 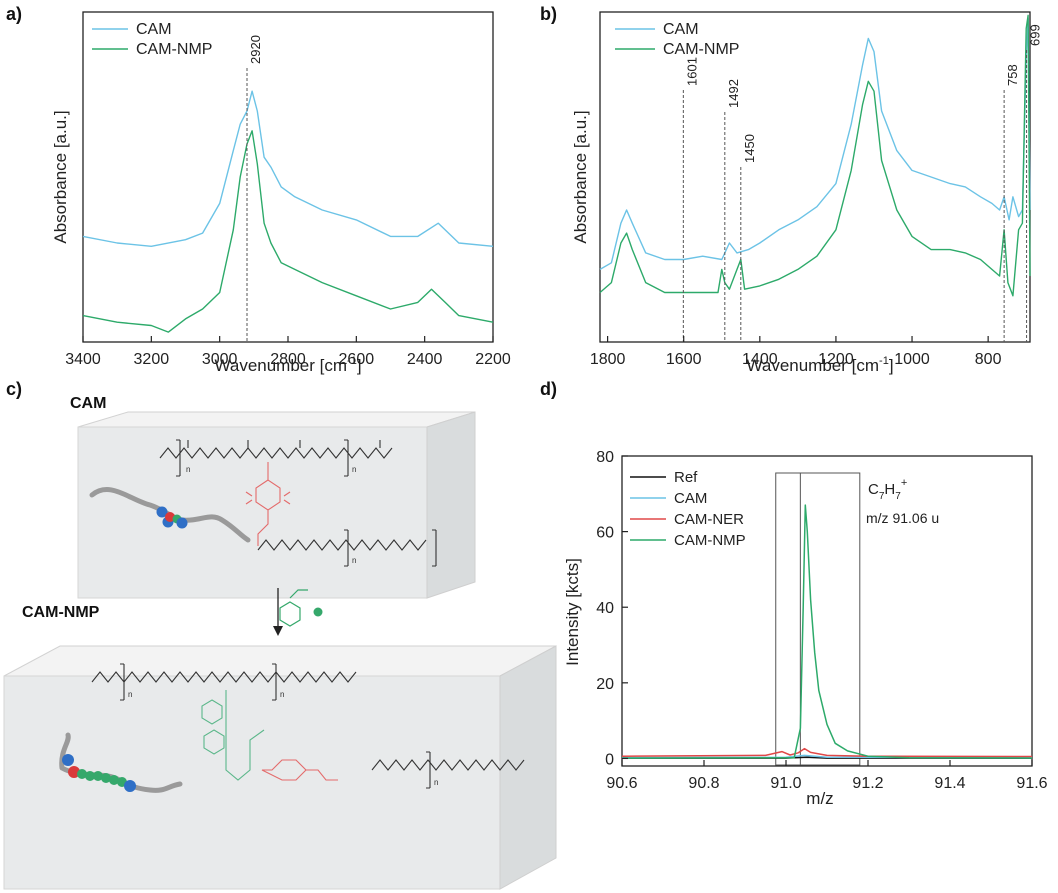 What do you see at coordinates (14, 14) in the screenshot?
I see `panel-a-label: a)` at bounding box center [14, 14].